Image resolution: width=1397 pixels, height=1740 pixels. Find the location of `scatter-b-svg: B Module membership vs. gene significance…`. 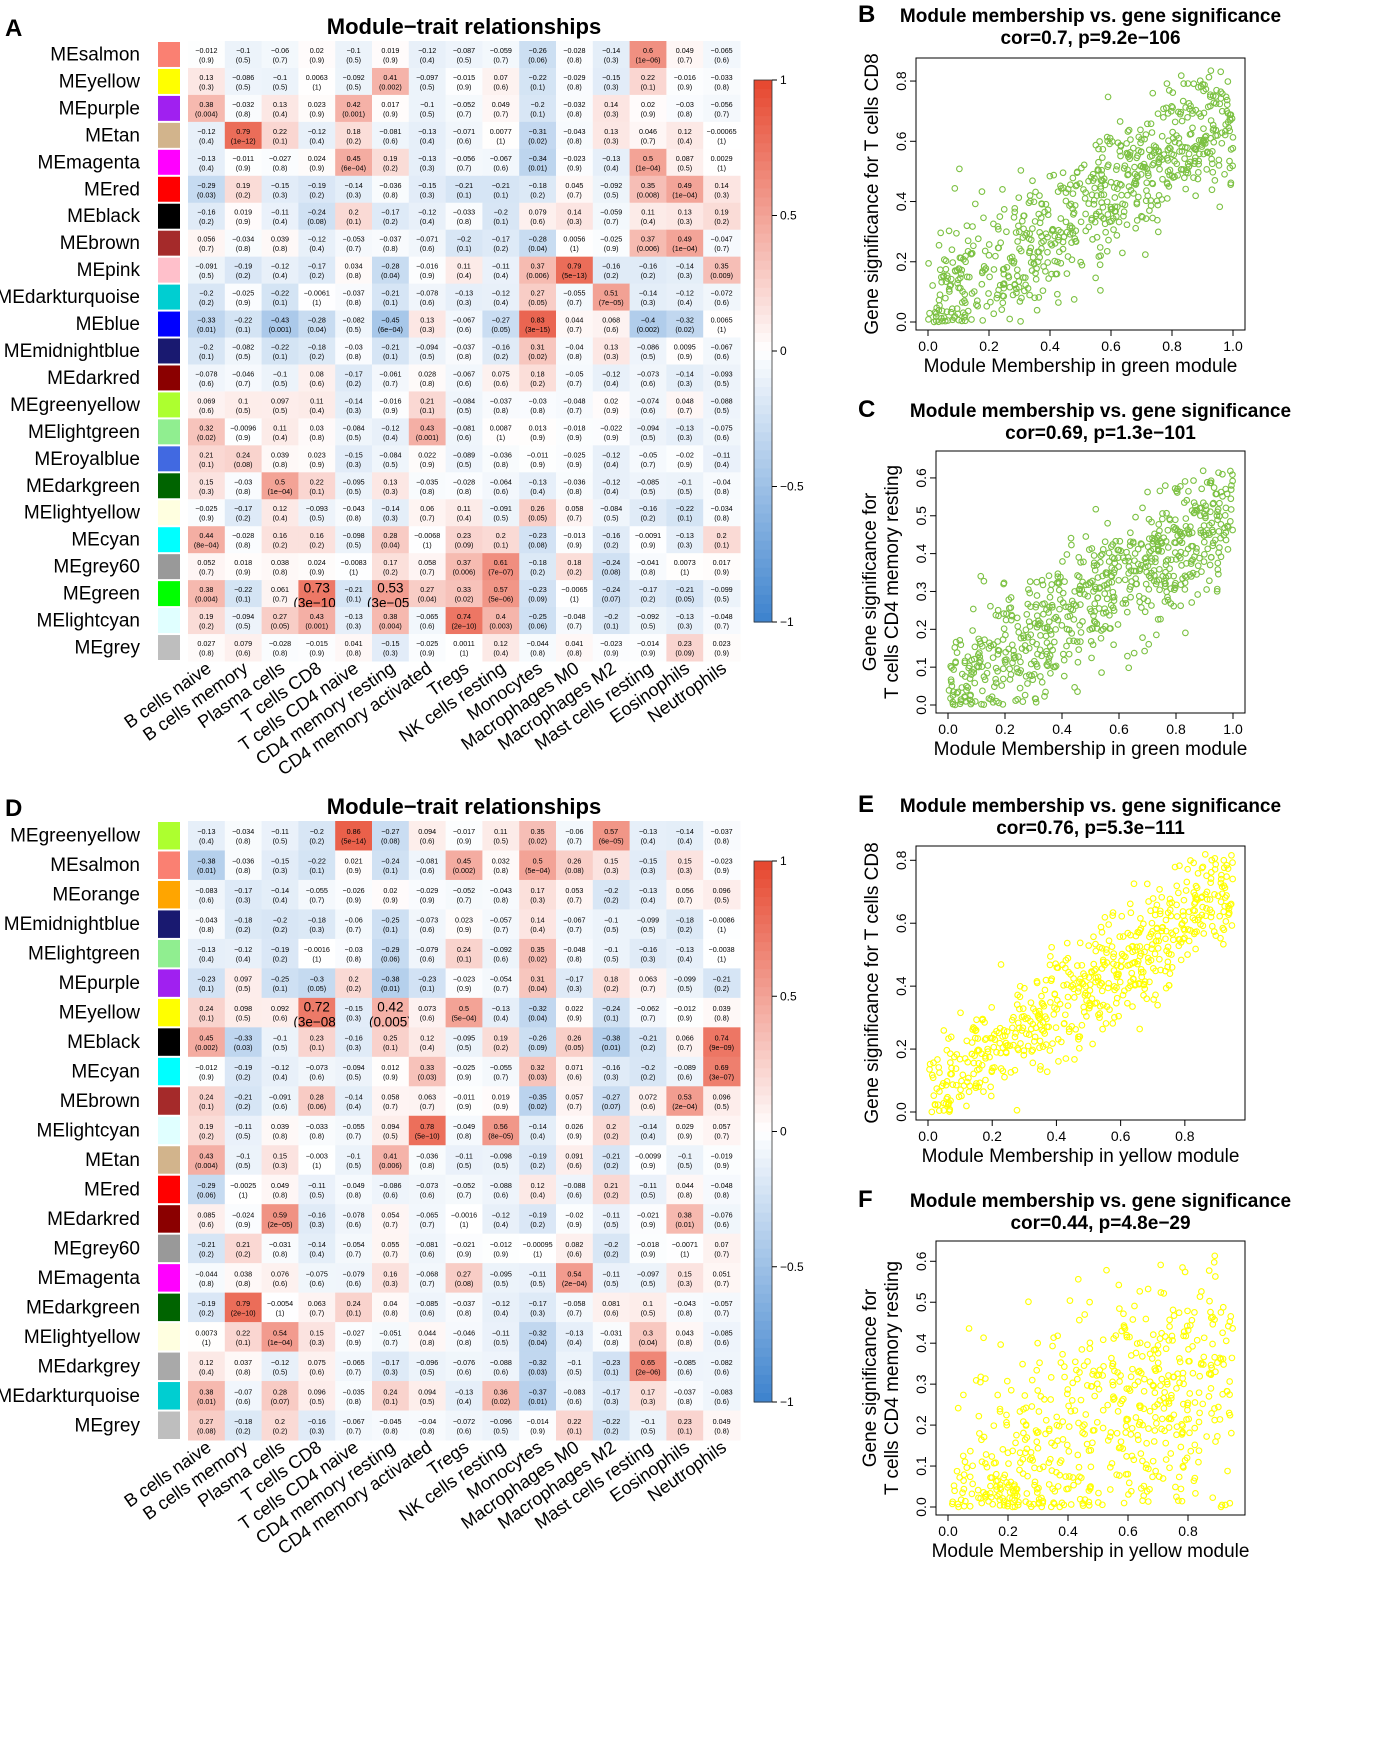

scatter-b-svg: B Module membership vs. gene significance… is located at coordinates (1069, 189).